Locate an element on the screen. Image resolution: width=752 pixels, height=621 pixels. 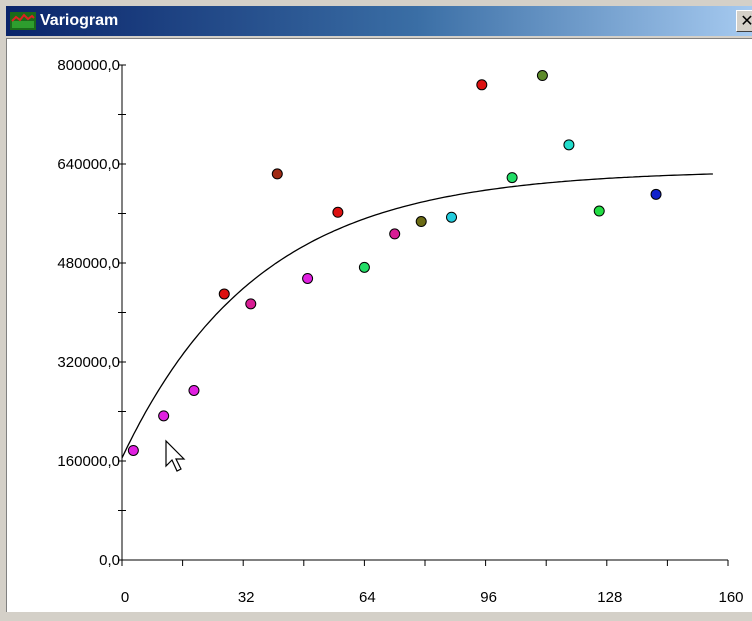
y-tick-label: 800000,0 is located at coordinates (88, 65).